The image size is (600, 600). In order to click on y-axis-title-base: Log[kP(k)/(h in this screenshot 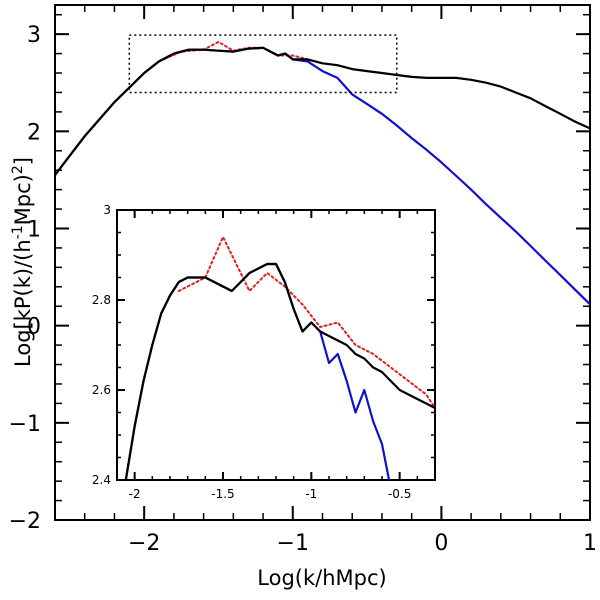, I will do `click(23, 303)`.